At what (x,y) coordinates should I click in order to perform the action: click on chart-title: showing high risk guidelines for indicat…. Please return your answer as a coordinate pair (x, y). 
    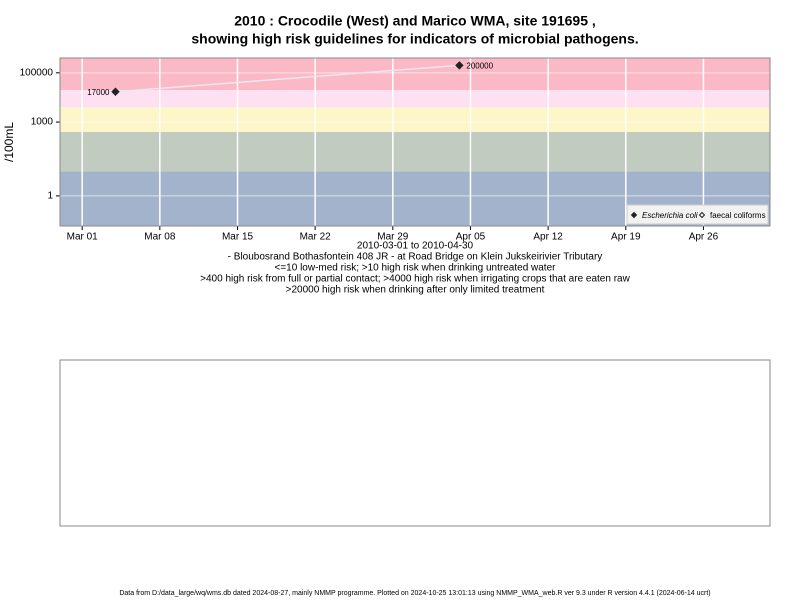
    Looking at the image, I should click on (414, 39).